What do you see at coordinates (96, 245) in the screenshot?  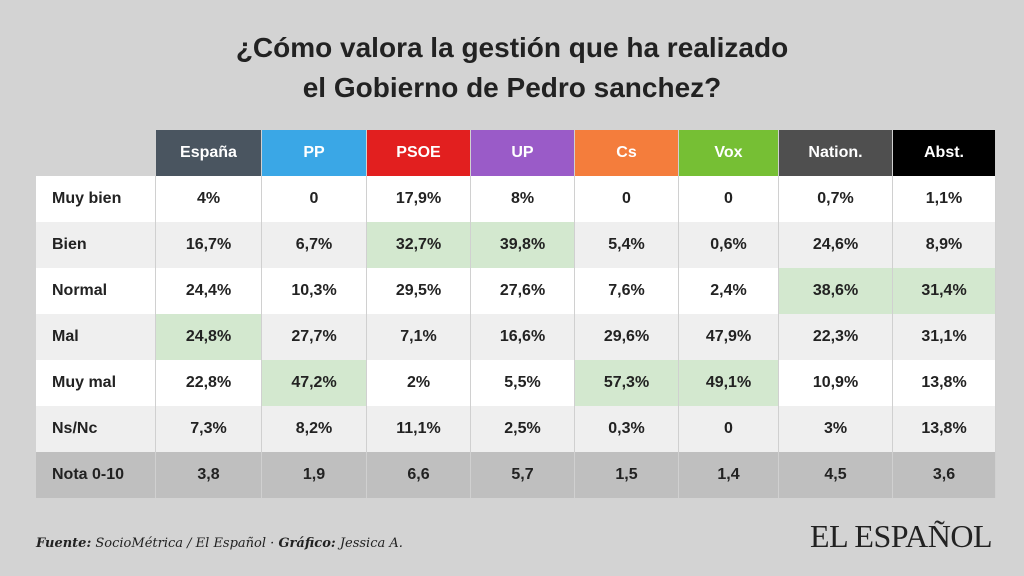 I see `row-label: Bien` at bounding box center [96, 245].